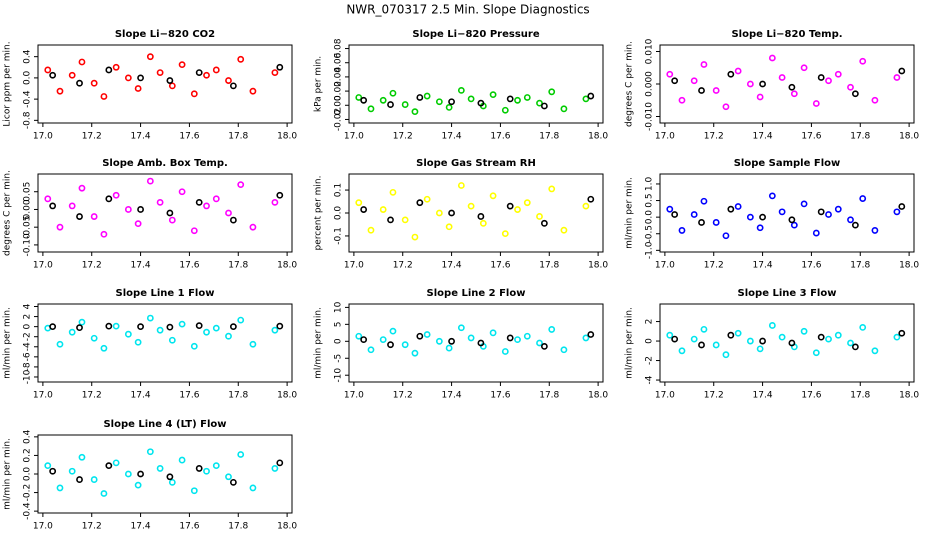 Image resolution: width=936 pixels, height=540 pixels. What do you see at coordinates (787, 213) in the screenshot?
I see `plot-frame` at bounding box center [787, 213].